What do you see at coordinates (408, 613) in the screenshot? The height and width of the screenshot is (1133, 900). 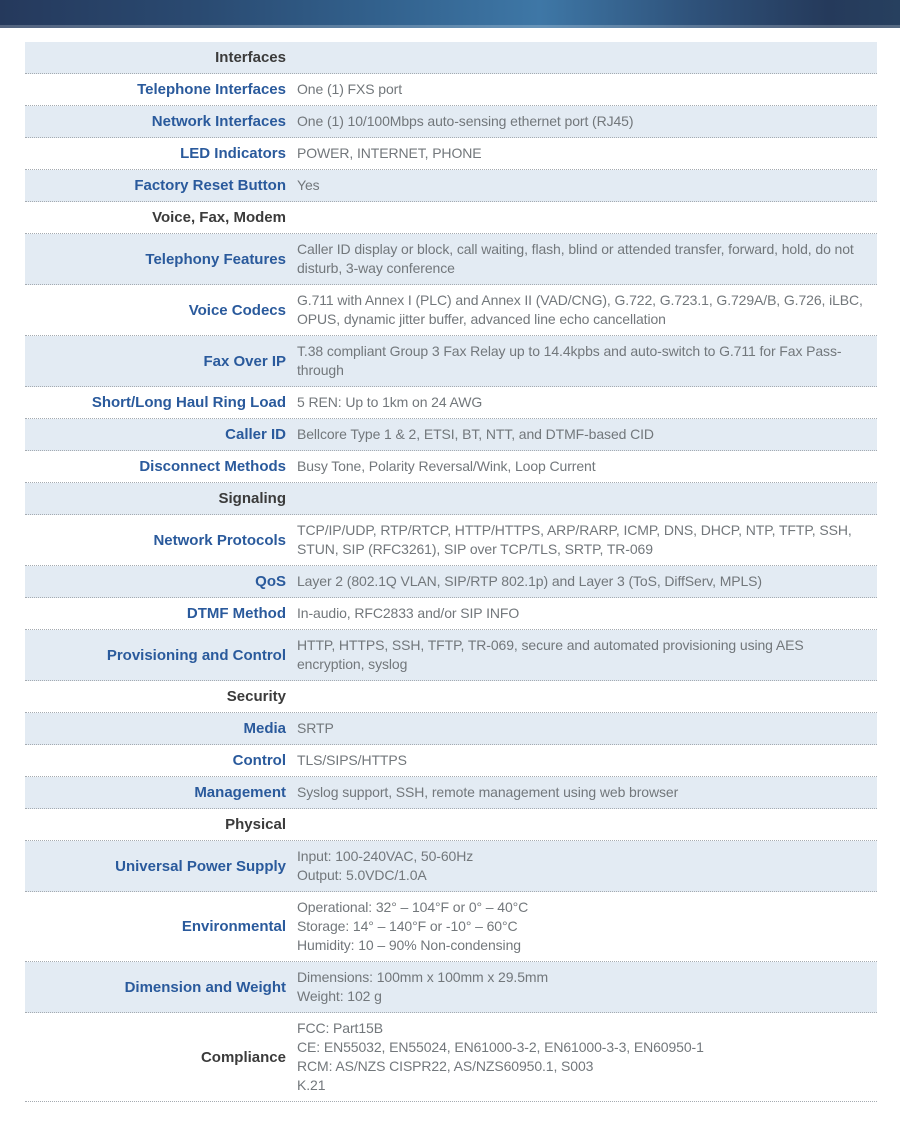 I see `spec-value-line: In-audio, RFC2833 and/or SIP INFO` at bounding box center [408, 613].